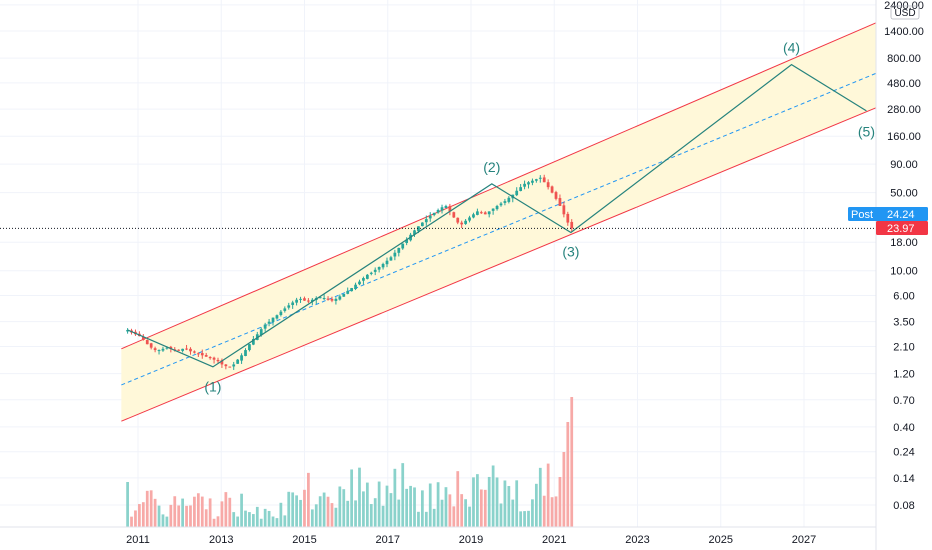 The image size is (932, 550). Describe the element at coordinates (903, 401) in the screenshot. I see `y-tick-label: 0.70` at that location.